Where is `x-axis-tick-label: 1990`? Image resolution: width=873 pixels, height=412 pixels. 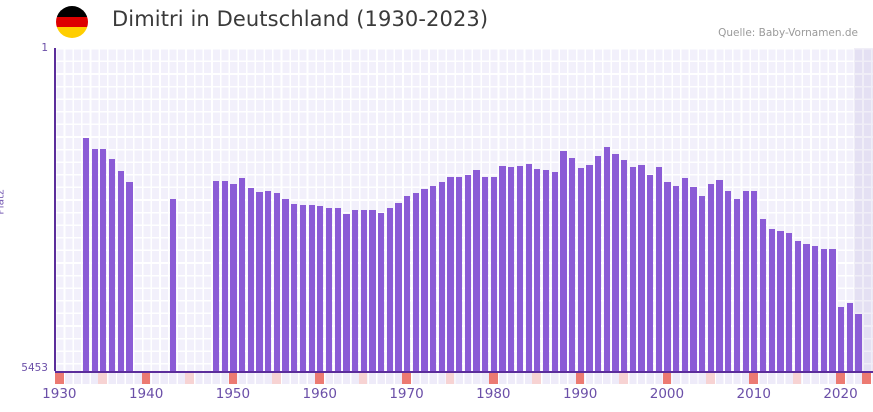 x-axis-tick-label: 1990 is located at coordinates (580, 394).